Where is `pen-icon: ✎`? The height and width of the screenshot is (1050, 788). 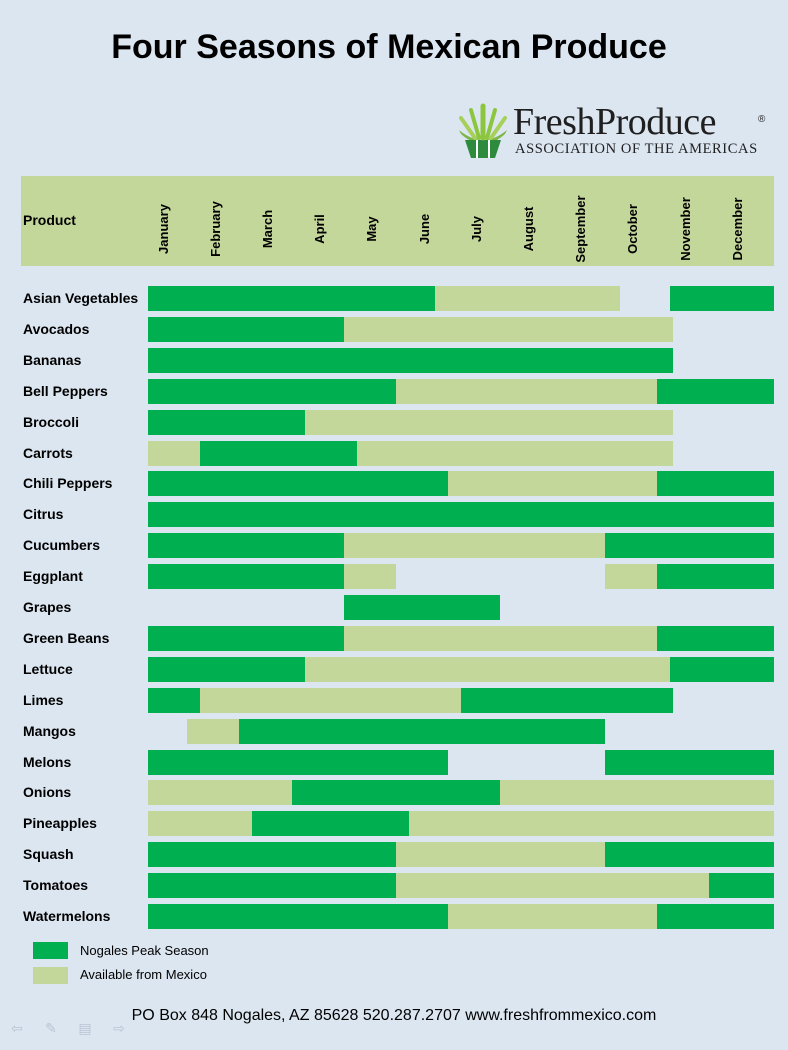
pen-icon: ✎ is located at coordinates (51, 1028).